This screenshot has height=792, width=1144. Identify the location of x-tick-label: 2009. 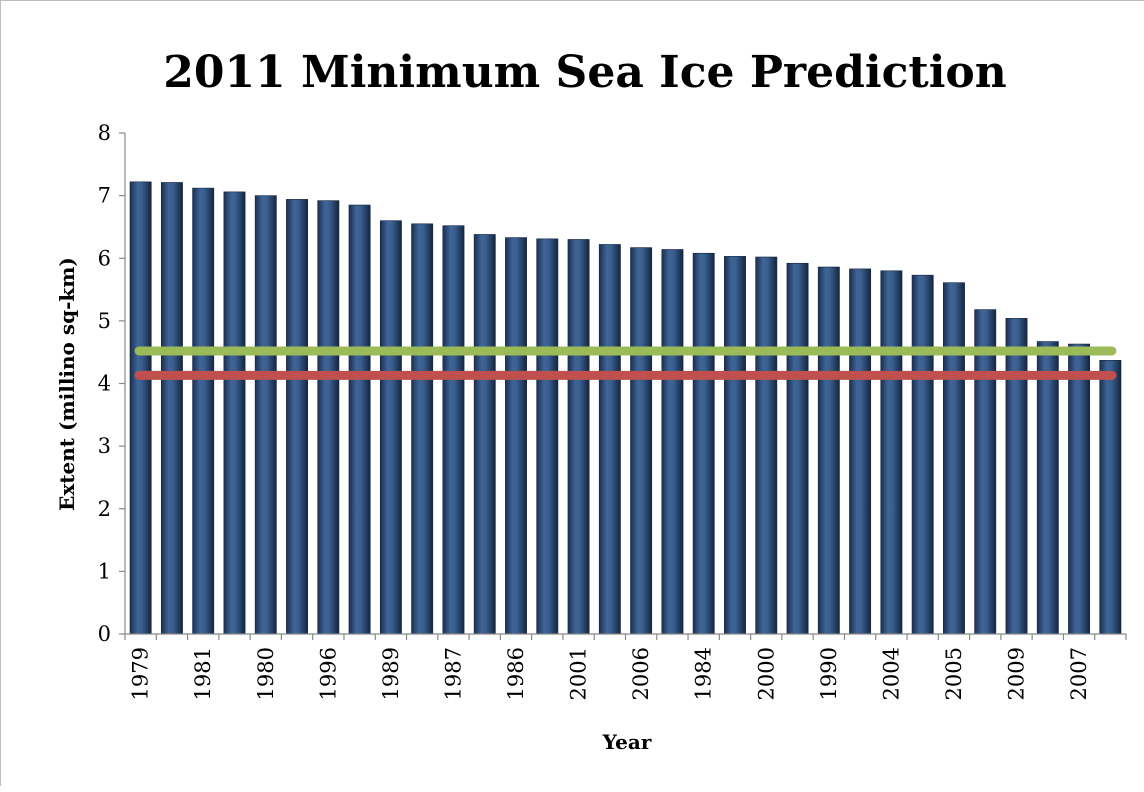
(1017, 673).